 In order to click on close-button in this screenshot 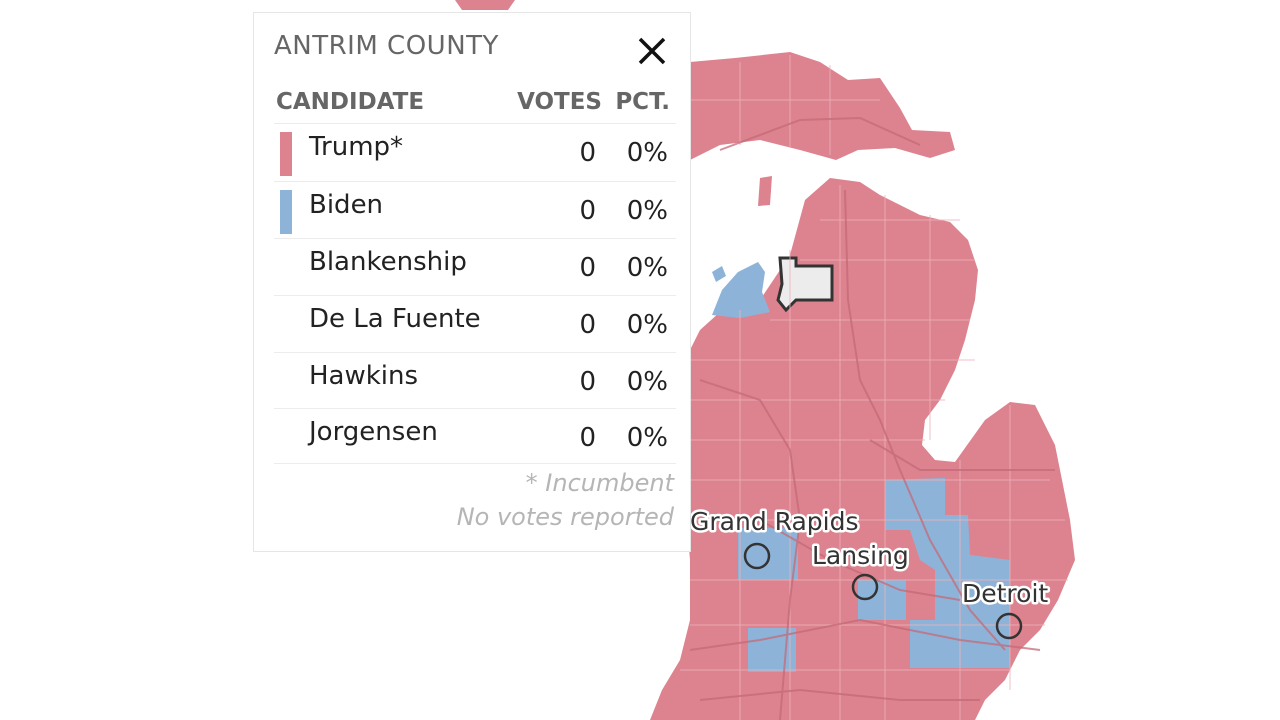, I will do `click(652, 51)`.